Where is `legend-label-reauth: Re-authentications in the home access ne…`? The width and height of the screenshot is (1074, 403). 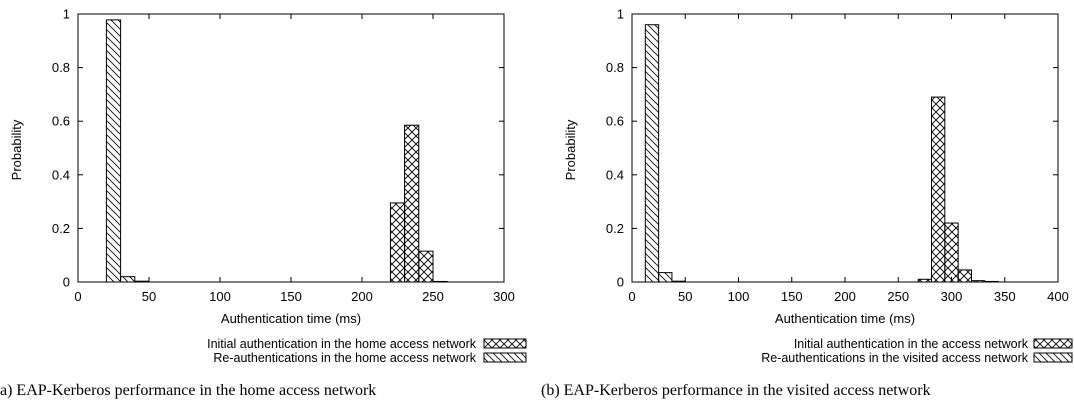
legend-label-reauth: Re-authentications in the home access ne… is located at coordinates (344, 358).